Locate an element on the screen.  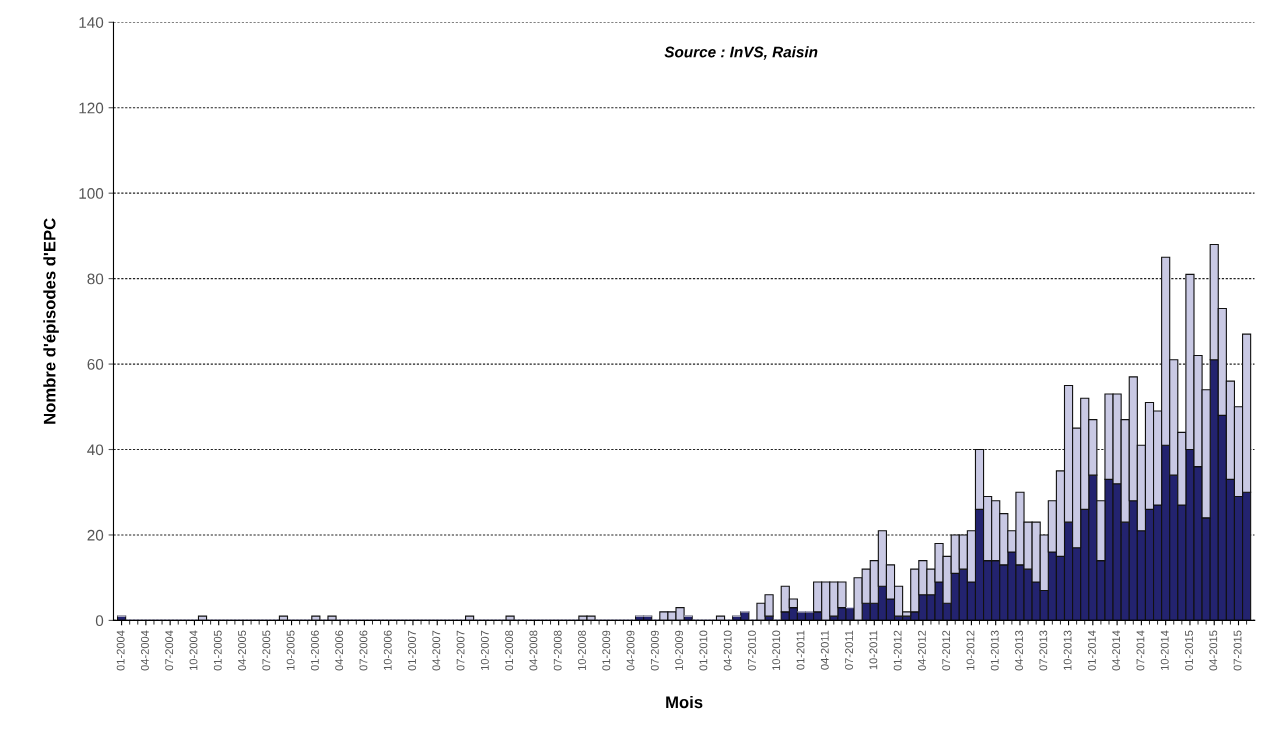
x-tick-label: 04-2006 is located at coordinates (339, 650).